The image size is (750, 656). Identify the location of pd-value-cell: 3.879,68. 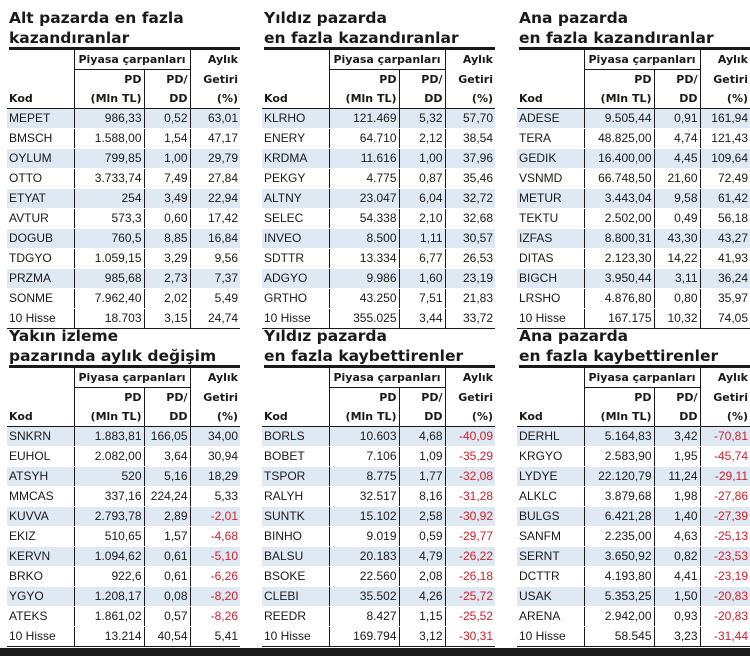
(618, 496).